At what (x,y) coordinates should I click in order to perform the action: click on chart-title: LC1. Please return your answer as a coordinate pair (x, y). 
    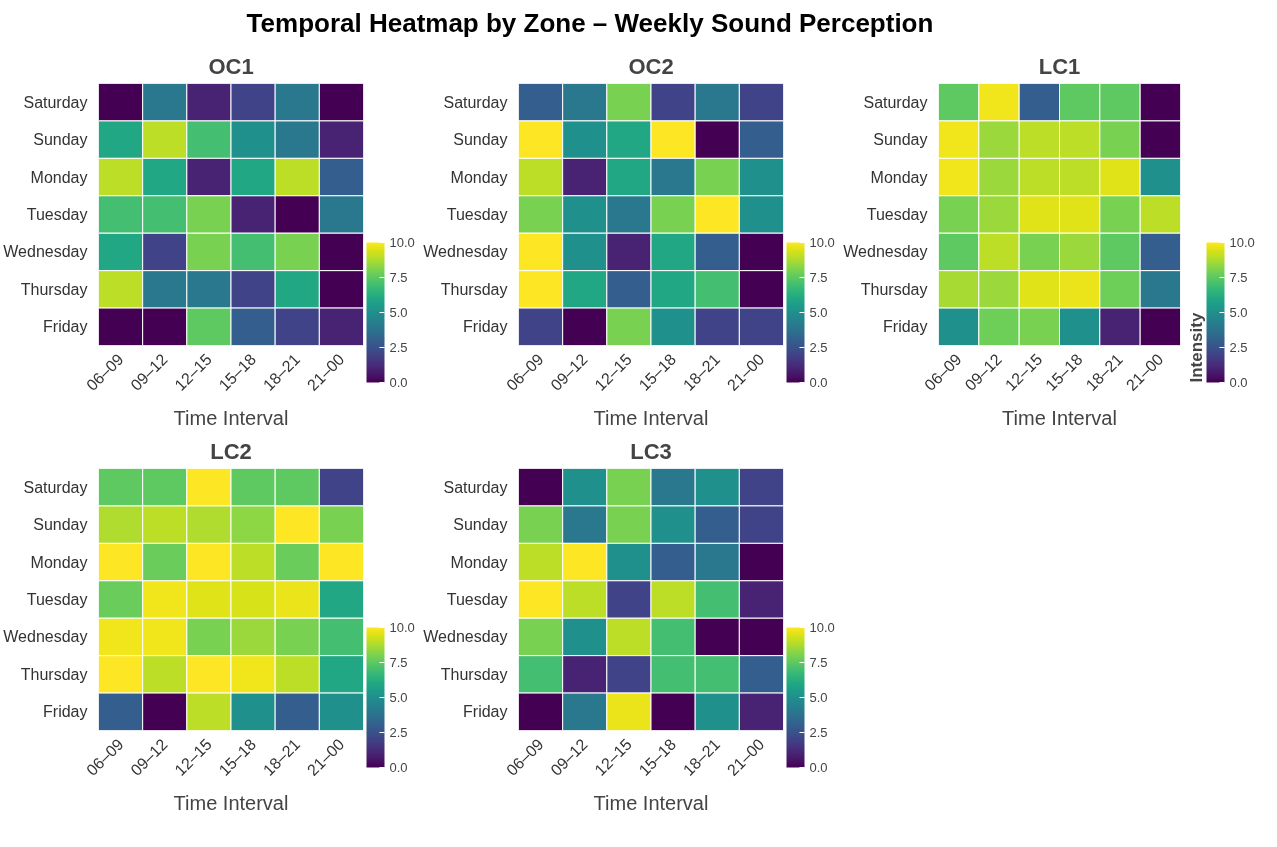
    Looking at the image, I should click on (1059, 66).